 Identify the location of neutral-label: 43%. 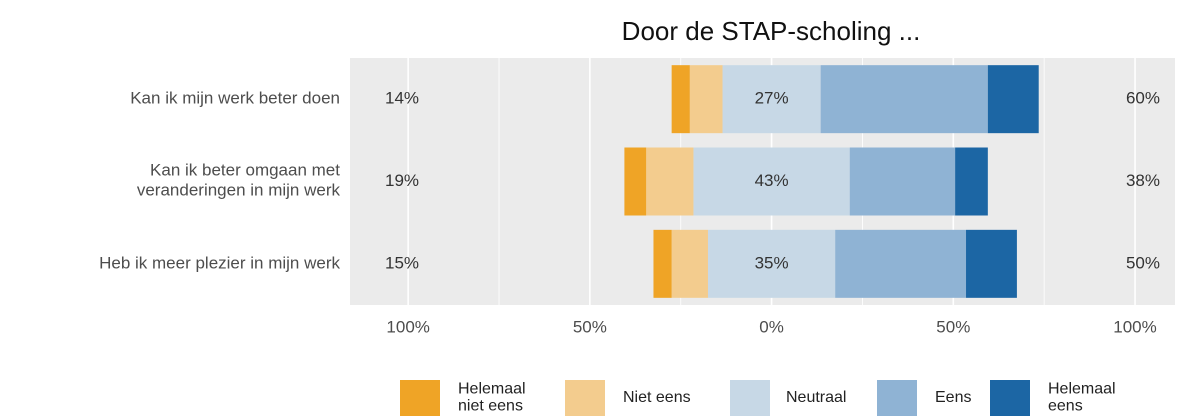
(772, 180).